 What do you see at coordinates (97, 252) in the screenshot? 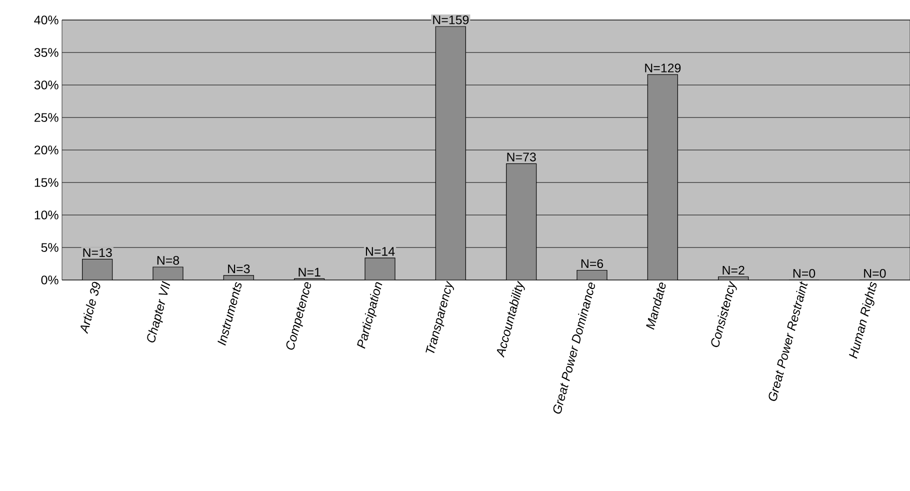
I see `annotation: N=13` at bounding box center [97, 252].